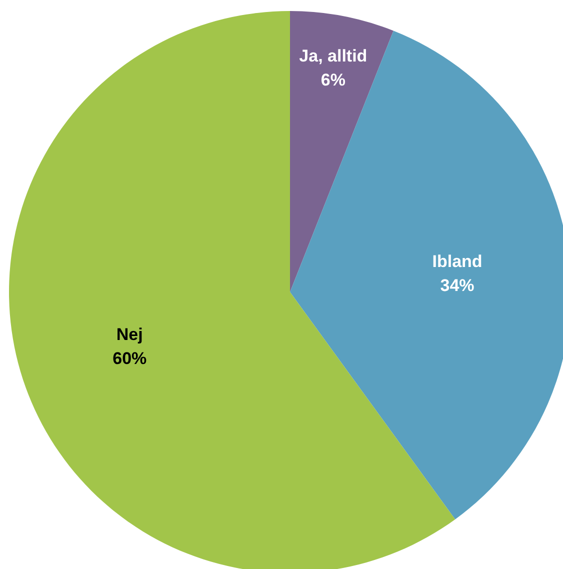 This screenshot has height=569, width=563. Describe the element at coordinates (457, 285) in the screenshot. I see `data-label: 34%` at that location.